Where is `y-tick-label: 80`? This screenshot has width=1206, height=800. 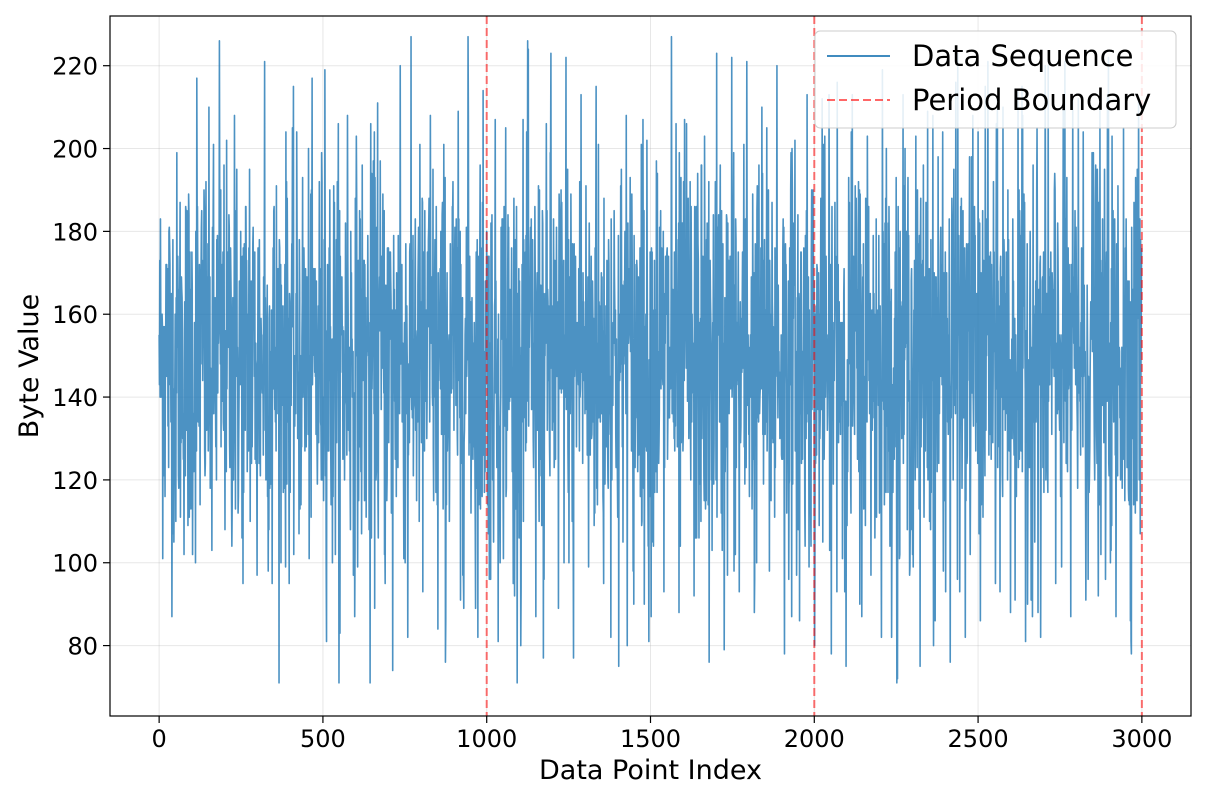 y-tick-label: 80 is located at coordinates (82, 647).